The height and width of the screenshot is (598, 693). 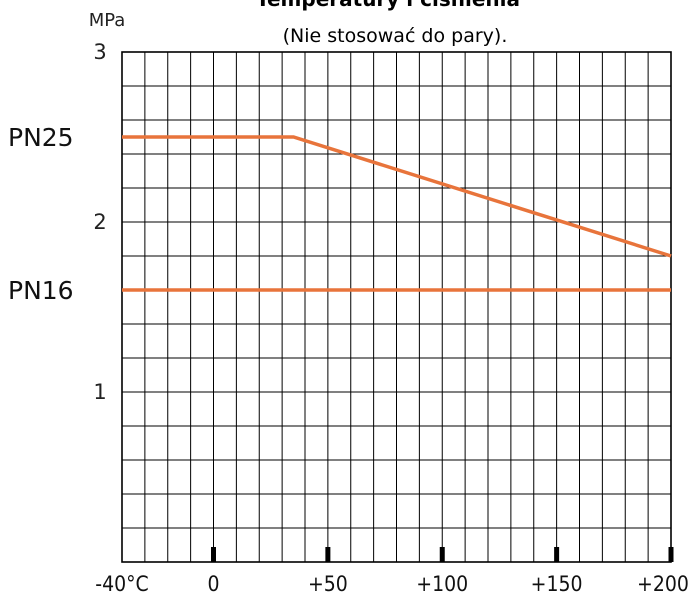 What do you see at coordinates (442, 584) in the screenshot?
I see `x-tick-label: +100` at bounding box center [442, 584].